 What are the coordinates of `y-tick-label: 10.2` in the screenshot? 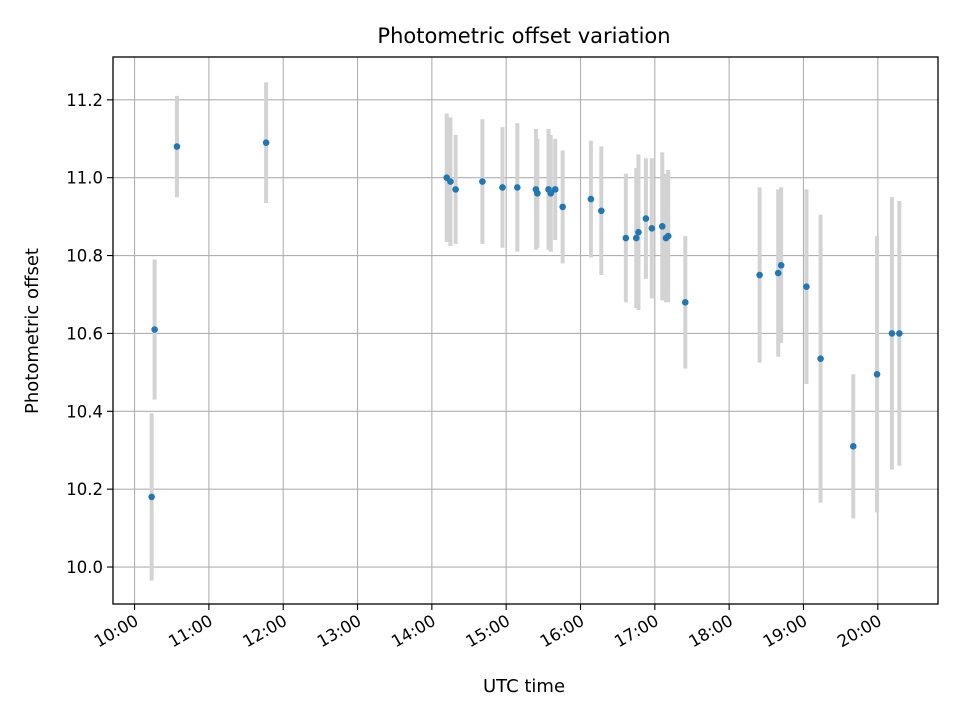 It's located at (84, 489).